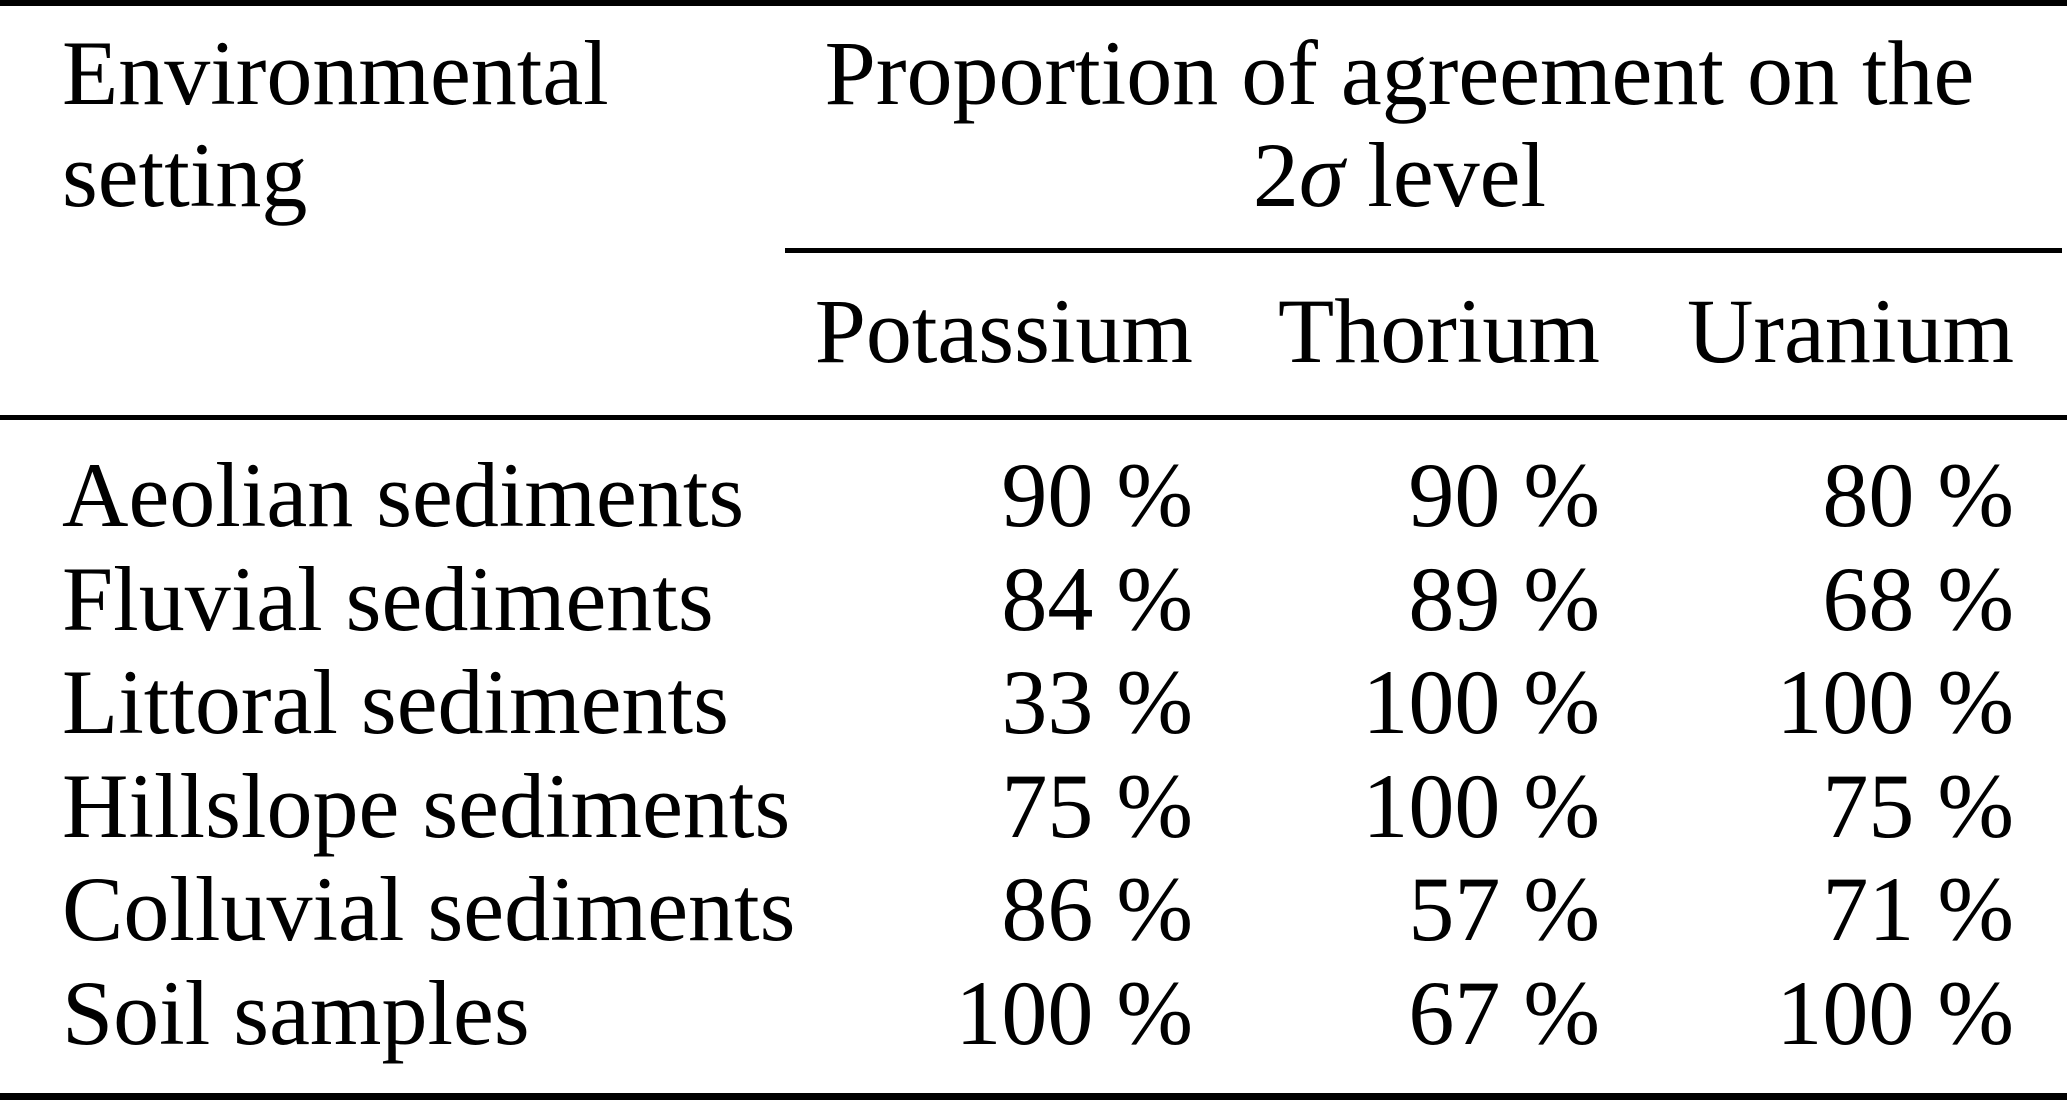  What do you see at coordinates (1850, 331) in the screenshot?
I see `column-header-uranium: Uranium` at bounding box center [1850, 331].